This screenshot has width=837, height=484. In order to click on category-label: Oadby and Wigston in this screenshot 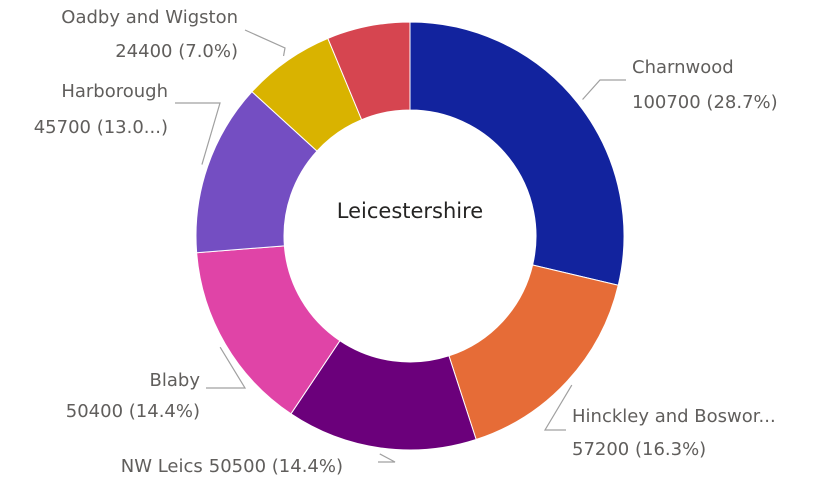, I will do `click(149, 17)`.